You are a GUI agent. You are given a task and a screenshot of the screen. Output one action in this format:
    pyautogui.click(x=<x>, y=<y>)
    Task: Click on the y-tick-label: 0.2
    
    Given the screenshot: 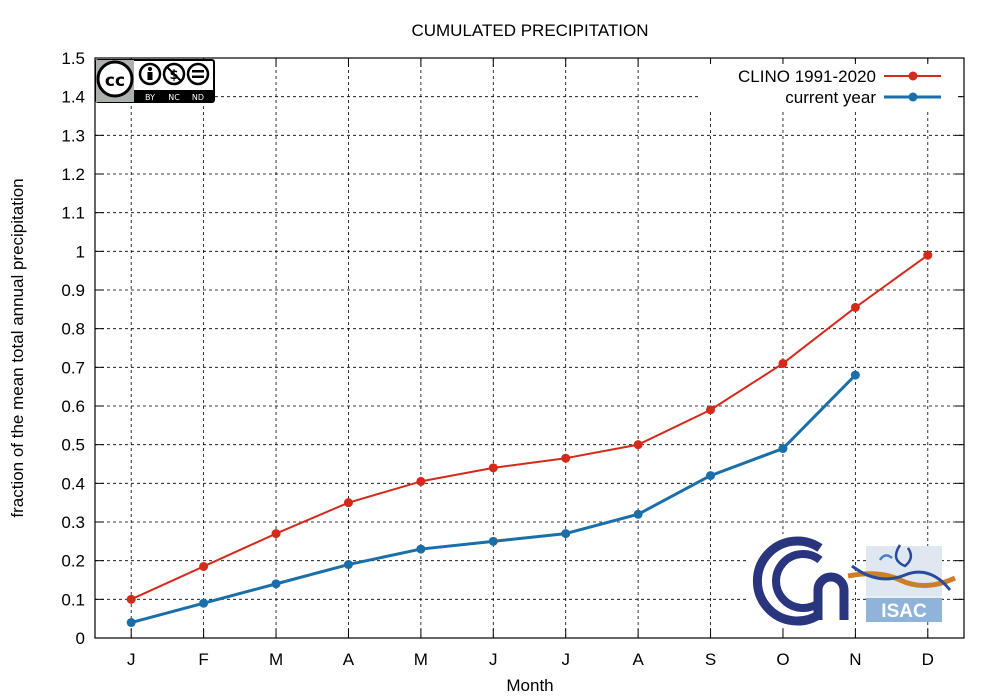 What is the action you would take?
    pyautogui.click(x=73, y=561)
    